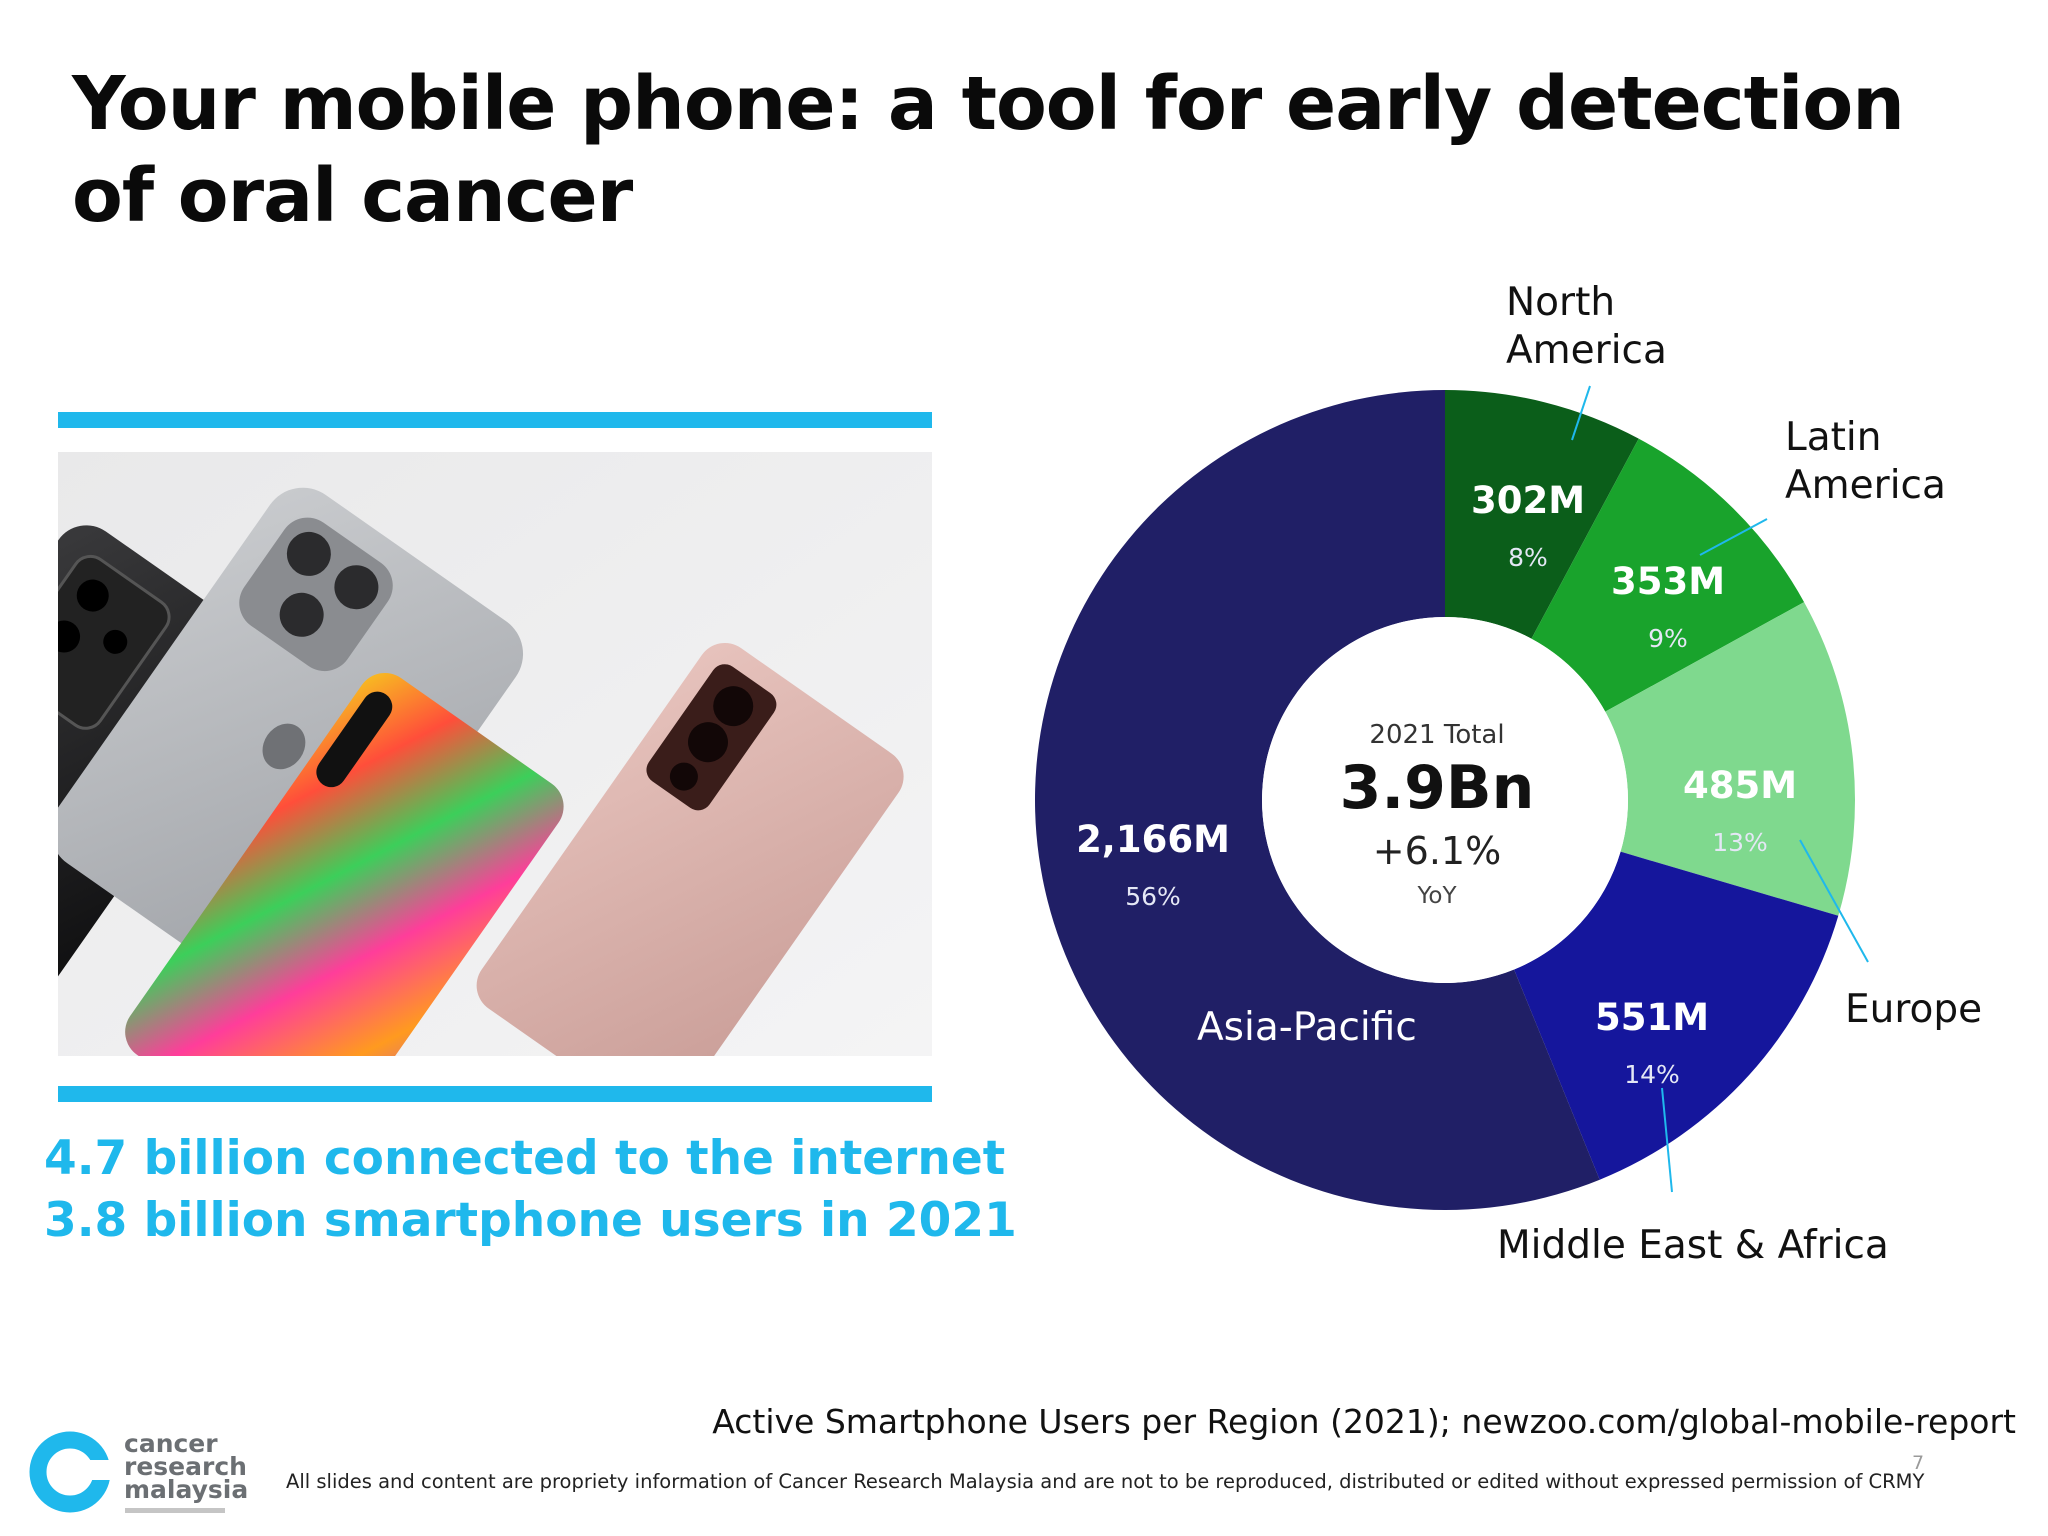  I want to click on page-number: 7, so click(1918, 1463).